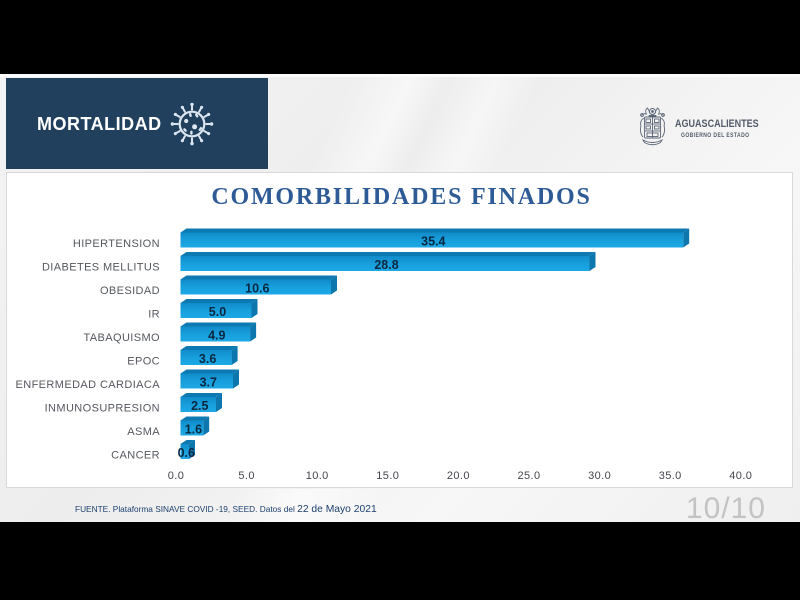 This screenshot has height=600, width=800. Describe the element at coordinates (257, 289) in the screenshot. I see `svg-text: 10.6` at that location.